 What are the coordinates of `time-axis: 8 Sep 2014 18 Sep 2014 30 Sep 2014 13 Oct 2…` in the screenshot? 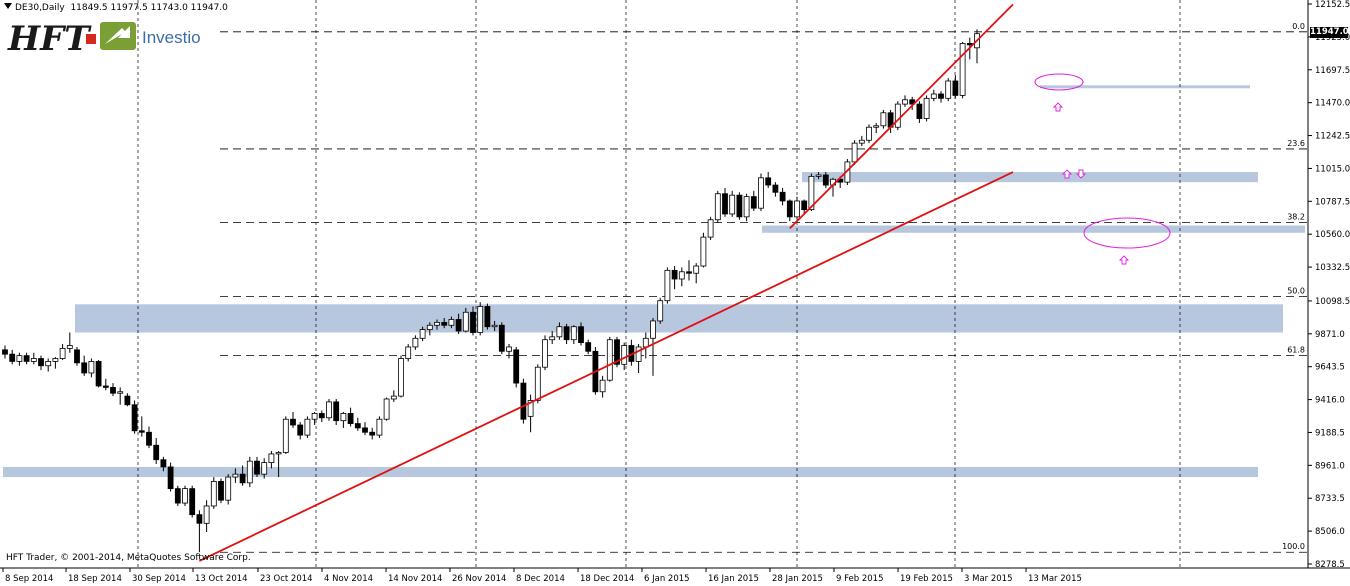 It's located at (542, 576).